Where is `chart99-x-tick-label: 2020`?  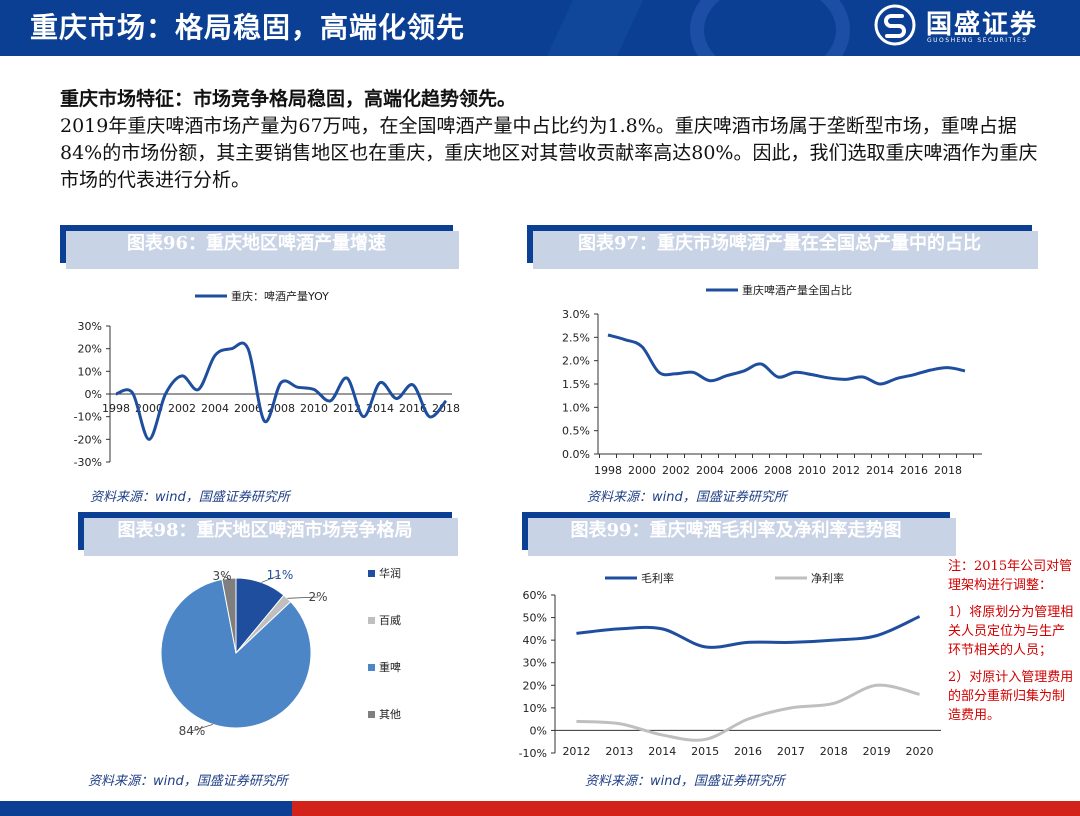
chart99-x-tick-label: 2020 is located at coordinates (920, 751).